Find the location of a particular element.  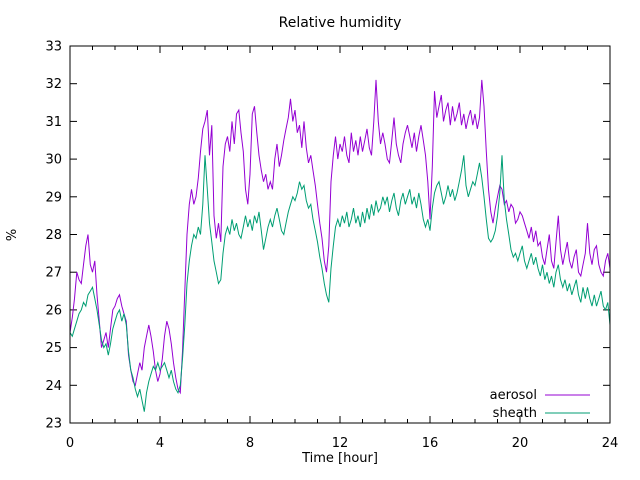

y-tick-label: 29 is located at coordinates (53, 197).